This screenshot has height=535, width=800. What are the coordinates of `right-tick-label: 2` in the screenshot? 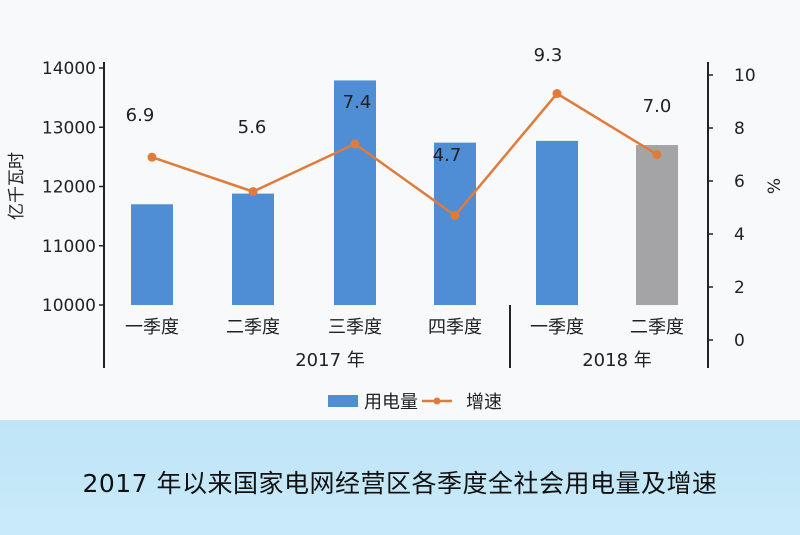 It's located at (739, 288).